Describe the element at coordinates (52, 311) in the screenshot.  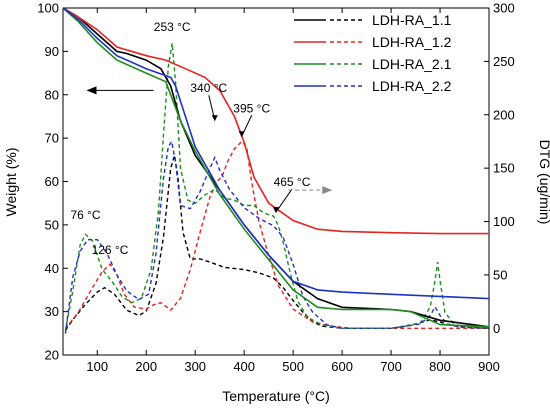
I see `y-left-tick-label: 30` at that location.